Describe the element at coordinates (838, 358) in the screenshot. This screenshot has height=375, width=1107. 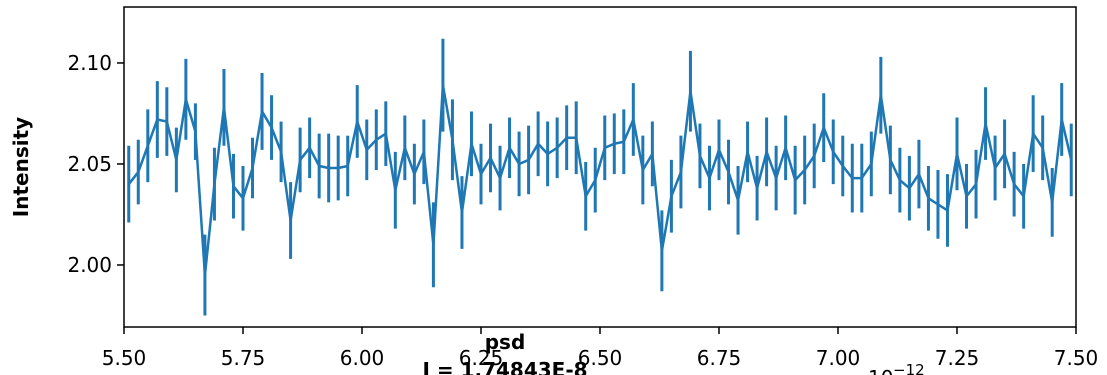
I see `x-tick-label: 7.00` at that location.